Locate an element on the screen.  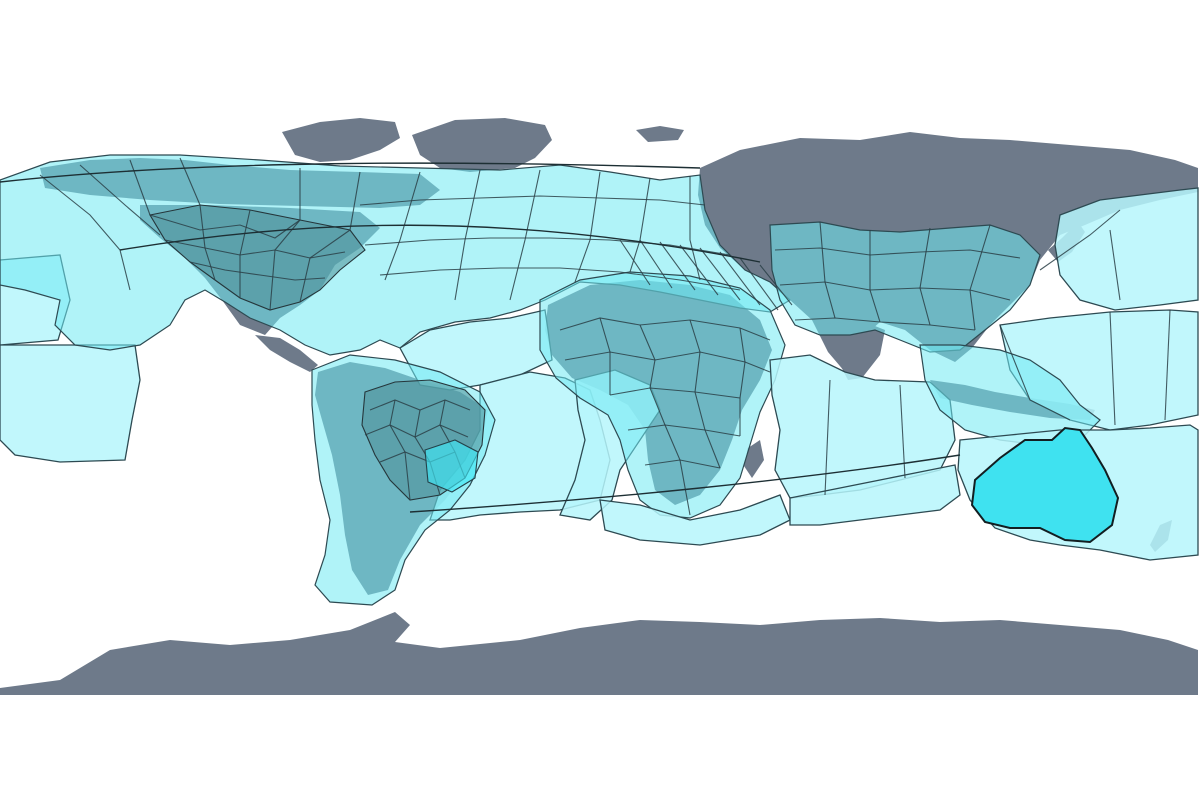
coverage-africa is located at coordinates (662, 395).